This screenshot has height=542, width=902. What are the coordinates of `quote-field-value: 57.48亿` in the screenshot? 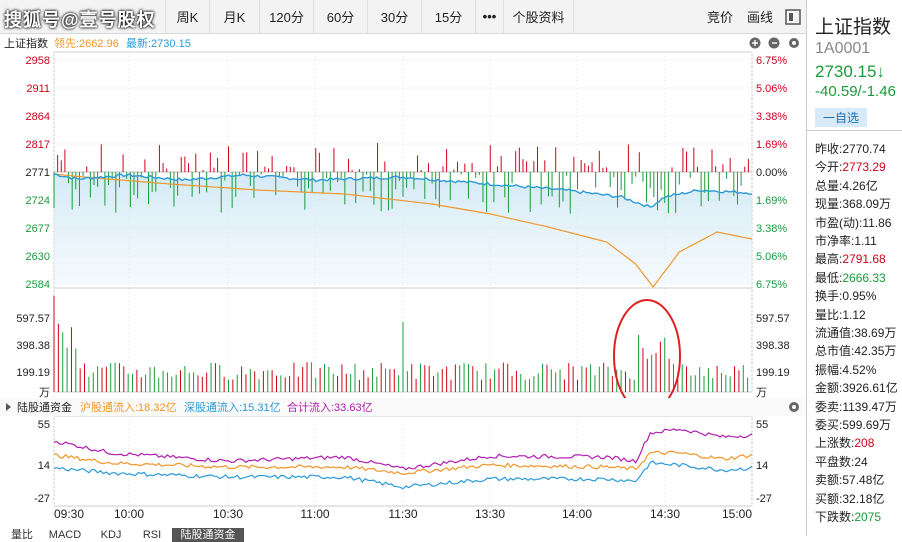 It's located at (863, 480).